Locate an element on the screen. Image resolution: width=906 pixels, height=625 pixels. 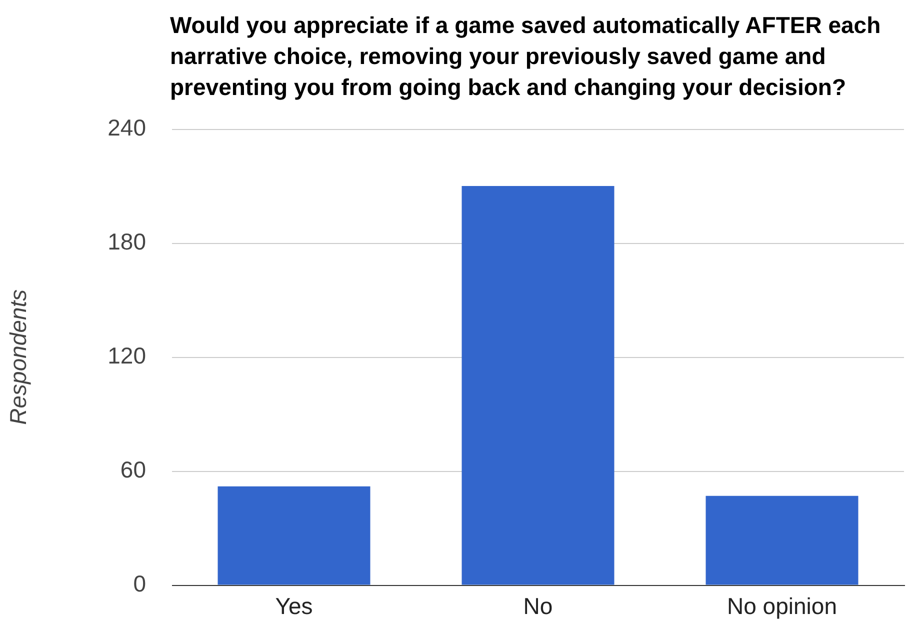
y-tick-label: 60 is located at coordinates (133, 469).